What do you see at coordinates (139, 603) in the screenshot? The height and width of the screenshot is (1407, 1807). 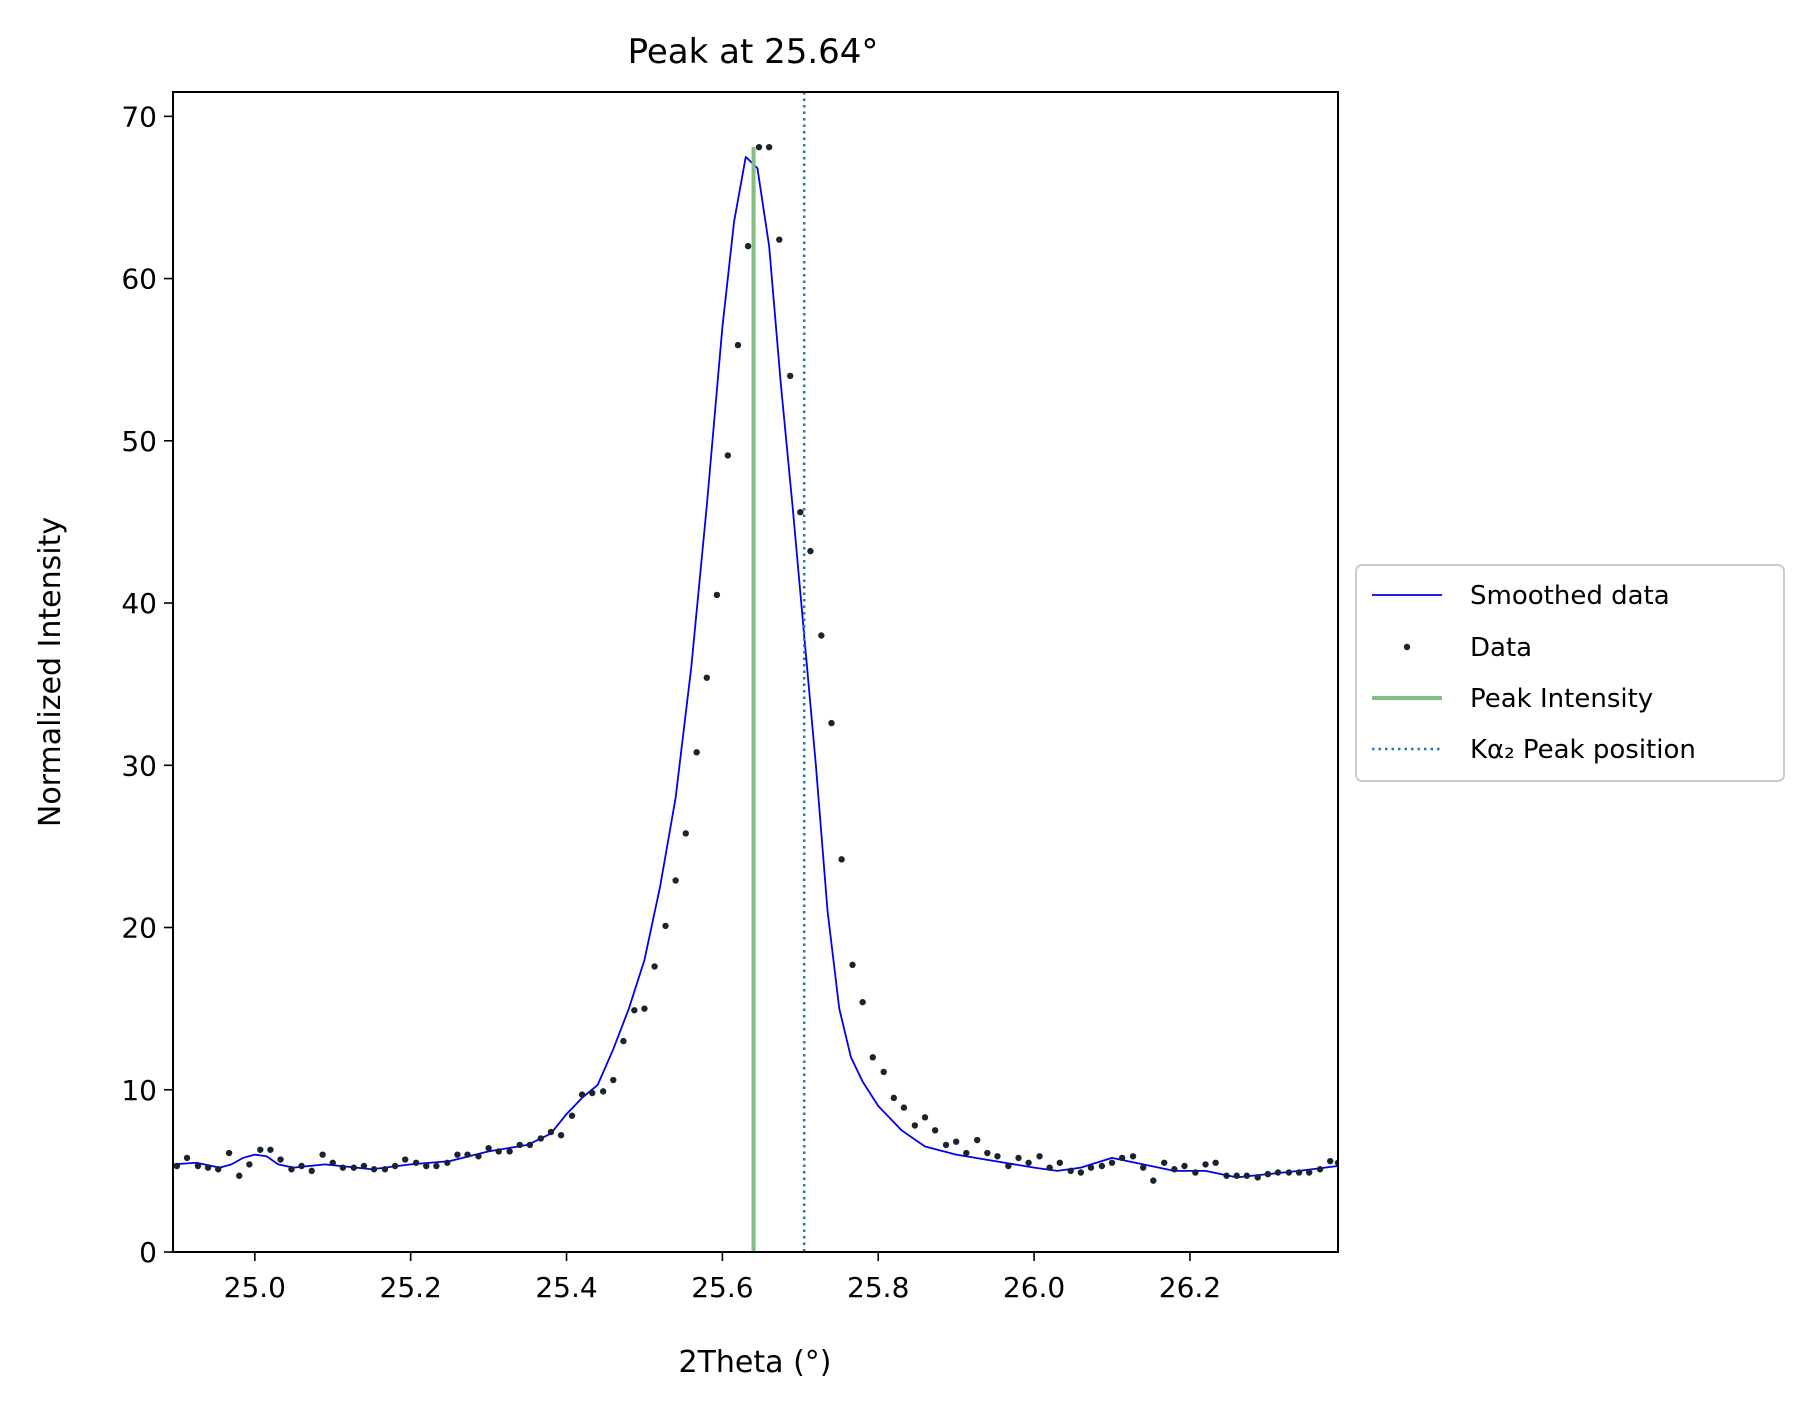 I see `y-tick-label: 40` at bounding box center [139, 603].